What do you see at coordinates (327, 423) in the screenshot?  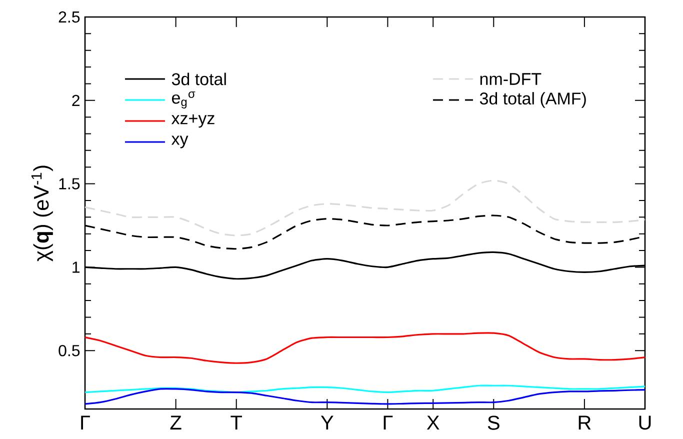 I see `x-tick-label: Y` at bounding box center [327, 423].